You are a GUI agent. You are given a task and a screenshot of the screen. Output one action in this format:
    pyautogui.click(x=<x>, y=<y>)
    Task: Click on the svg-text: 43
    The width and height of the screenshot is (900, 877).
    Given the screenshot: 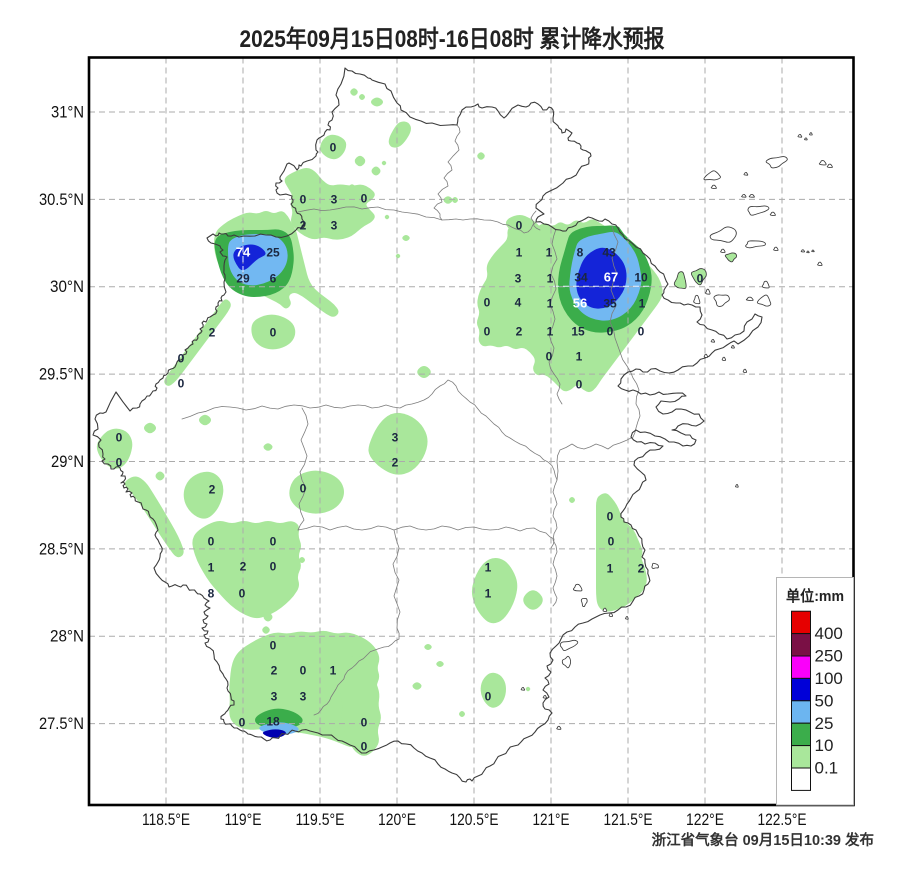 What is the action you would take?
    pyautogui.click(x=609, y=252)
    